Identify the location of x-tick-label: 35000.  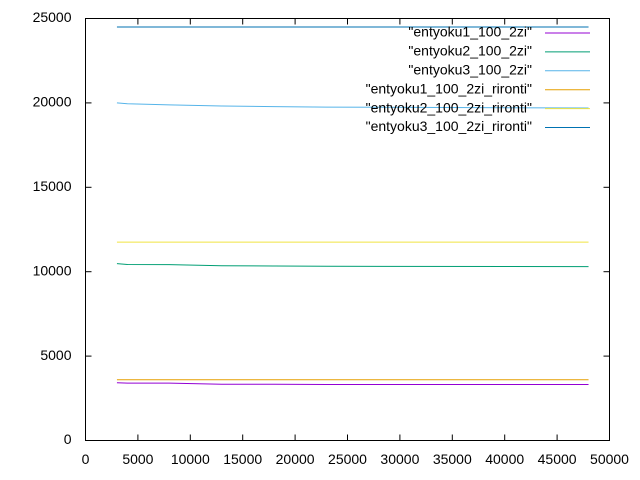
(452, 459).